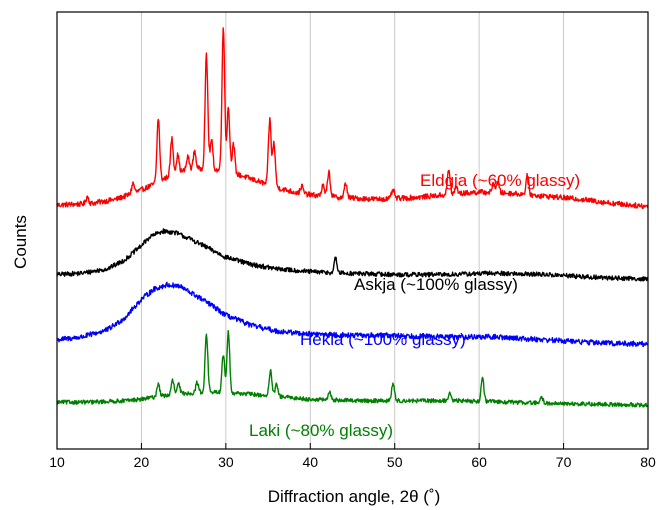 This screenshot has height=510, width=657. Describe the element at coordinates (57, 462) in the screenshot. I see `x-tick-label-10: 10` at that location.